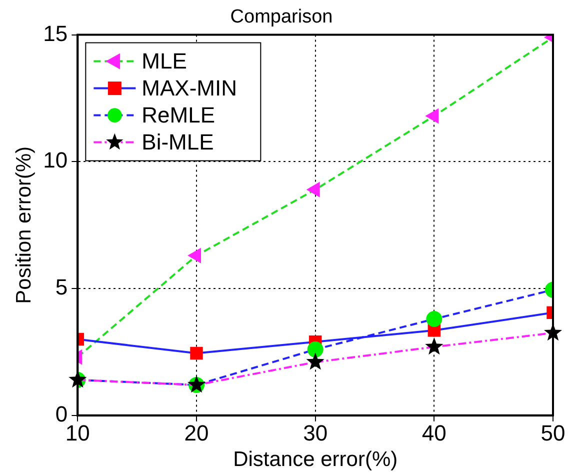 The width and height of the screenshot is (577, 473). Describe the element at coordinates (281, 17) in the screenshot. I see `chart-title: Comparison` at that location.